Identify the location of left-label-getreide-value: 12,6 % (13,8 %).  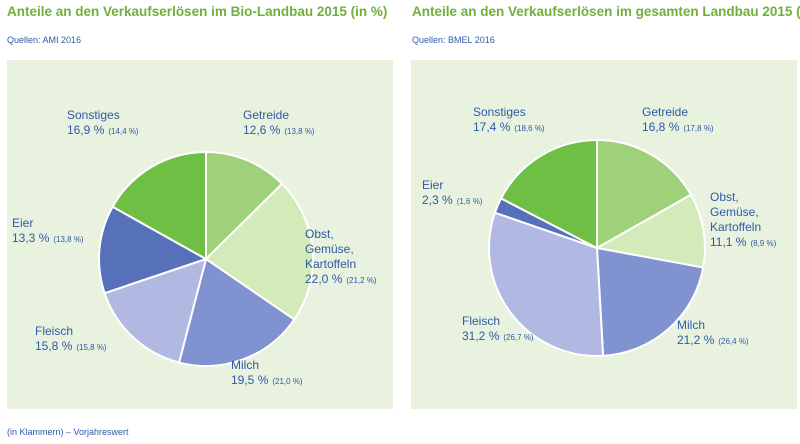
(279, 130).